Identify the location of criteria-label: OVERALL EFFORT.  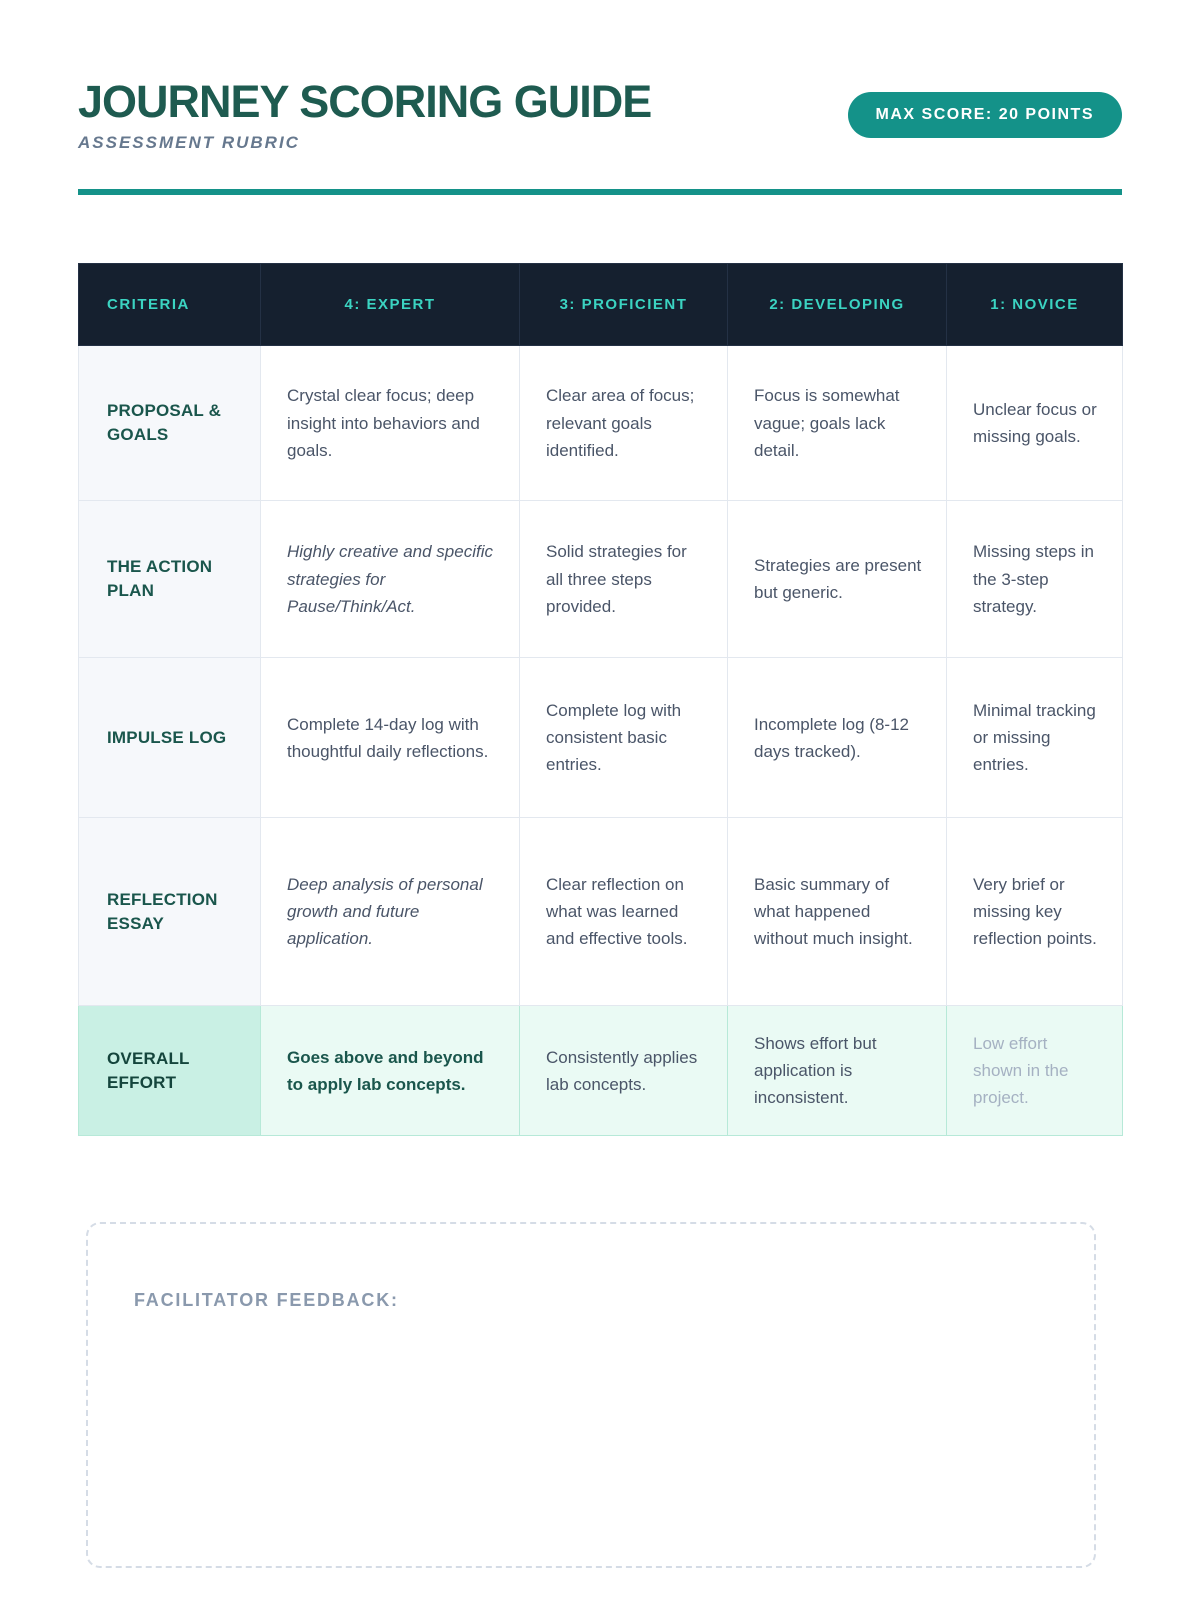
(169, 1071).